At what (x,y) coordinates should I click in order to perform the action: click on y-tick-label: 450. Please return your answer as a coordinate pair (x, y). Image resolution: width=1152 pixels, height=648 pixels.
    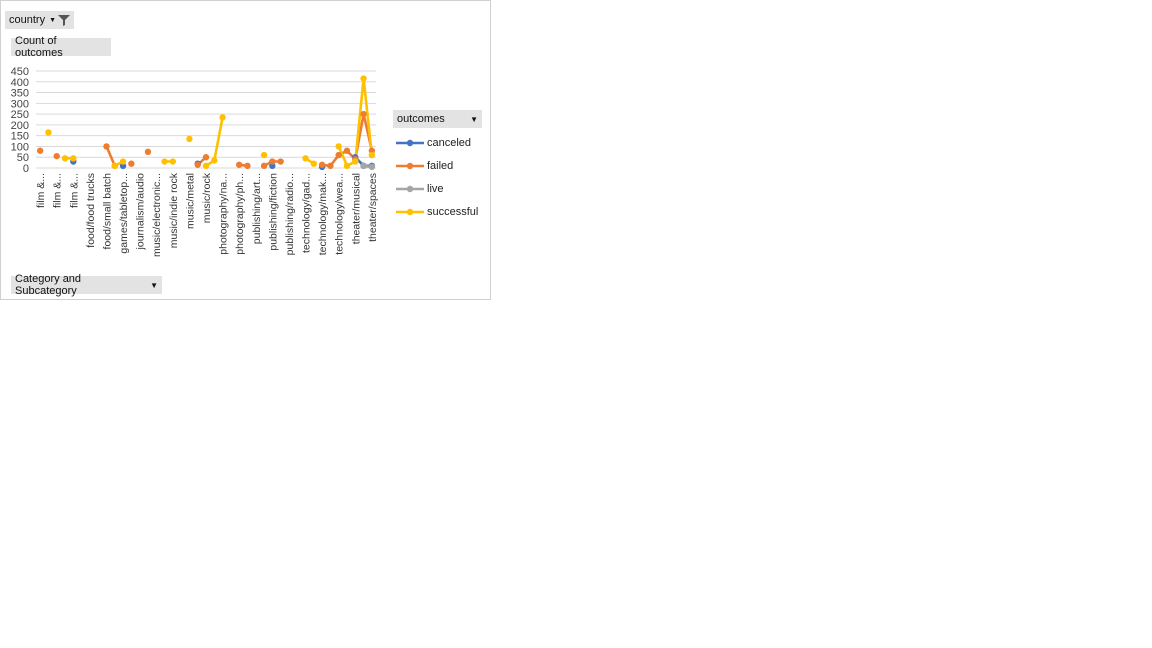
    Looking at the image, I should click on (20, 72).